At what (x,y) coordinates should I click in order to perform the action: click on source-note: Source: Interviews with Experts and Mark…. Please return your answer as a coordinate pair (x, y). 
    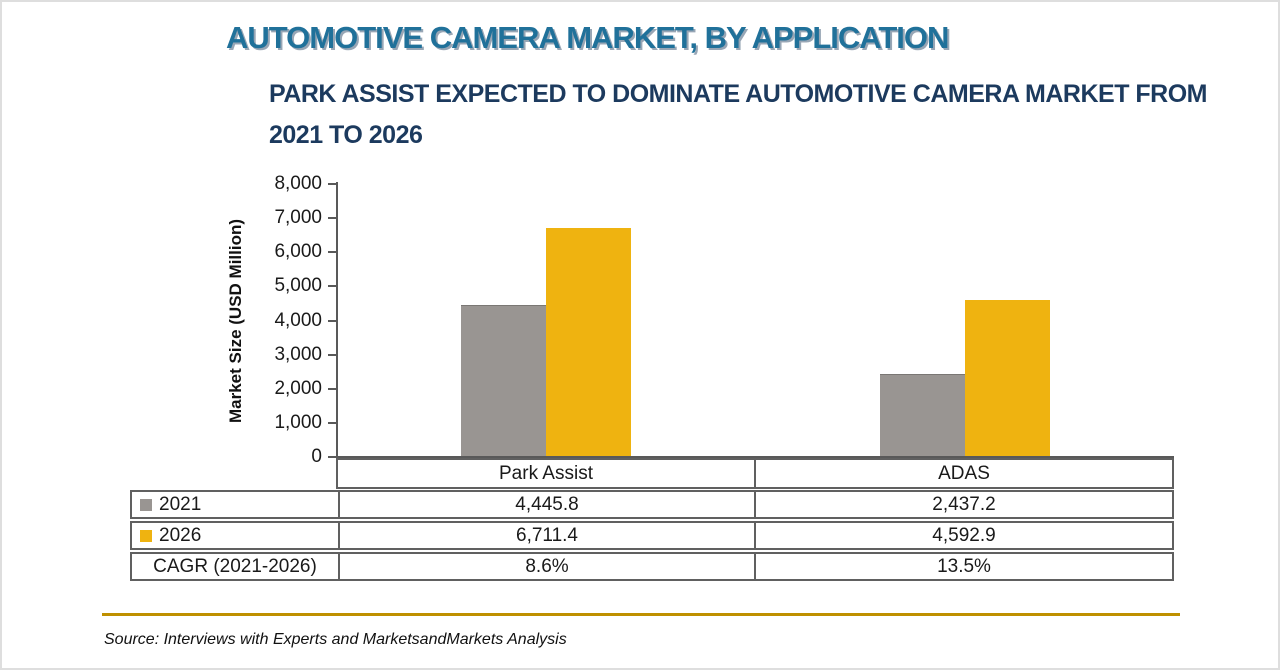
    Looking at the image, I should click on (335, 639).